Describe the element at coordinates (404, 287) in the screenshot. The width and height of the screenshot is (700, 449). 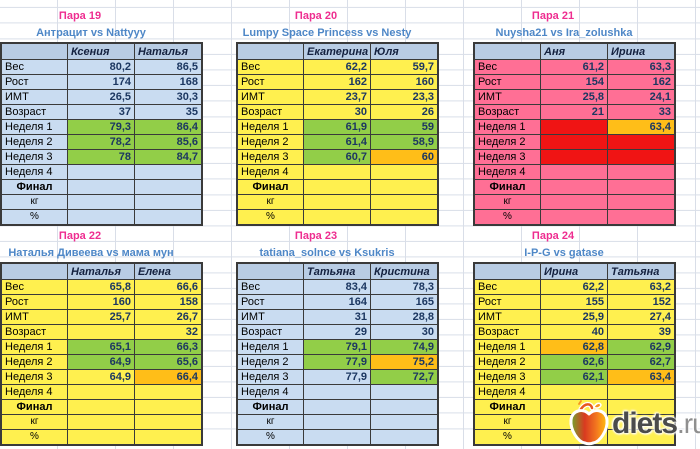
I see `value-cell: 78,3` at that location.